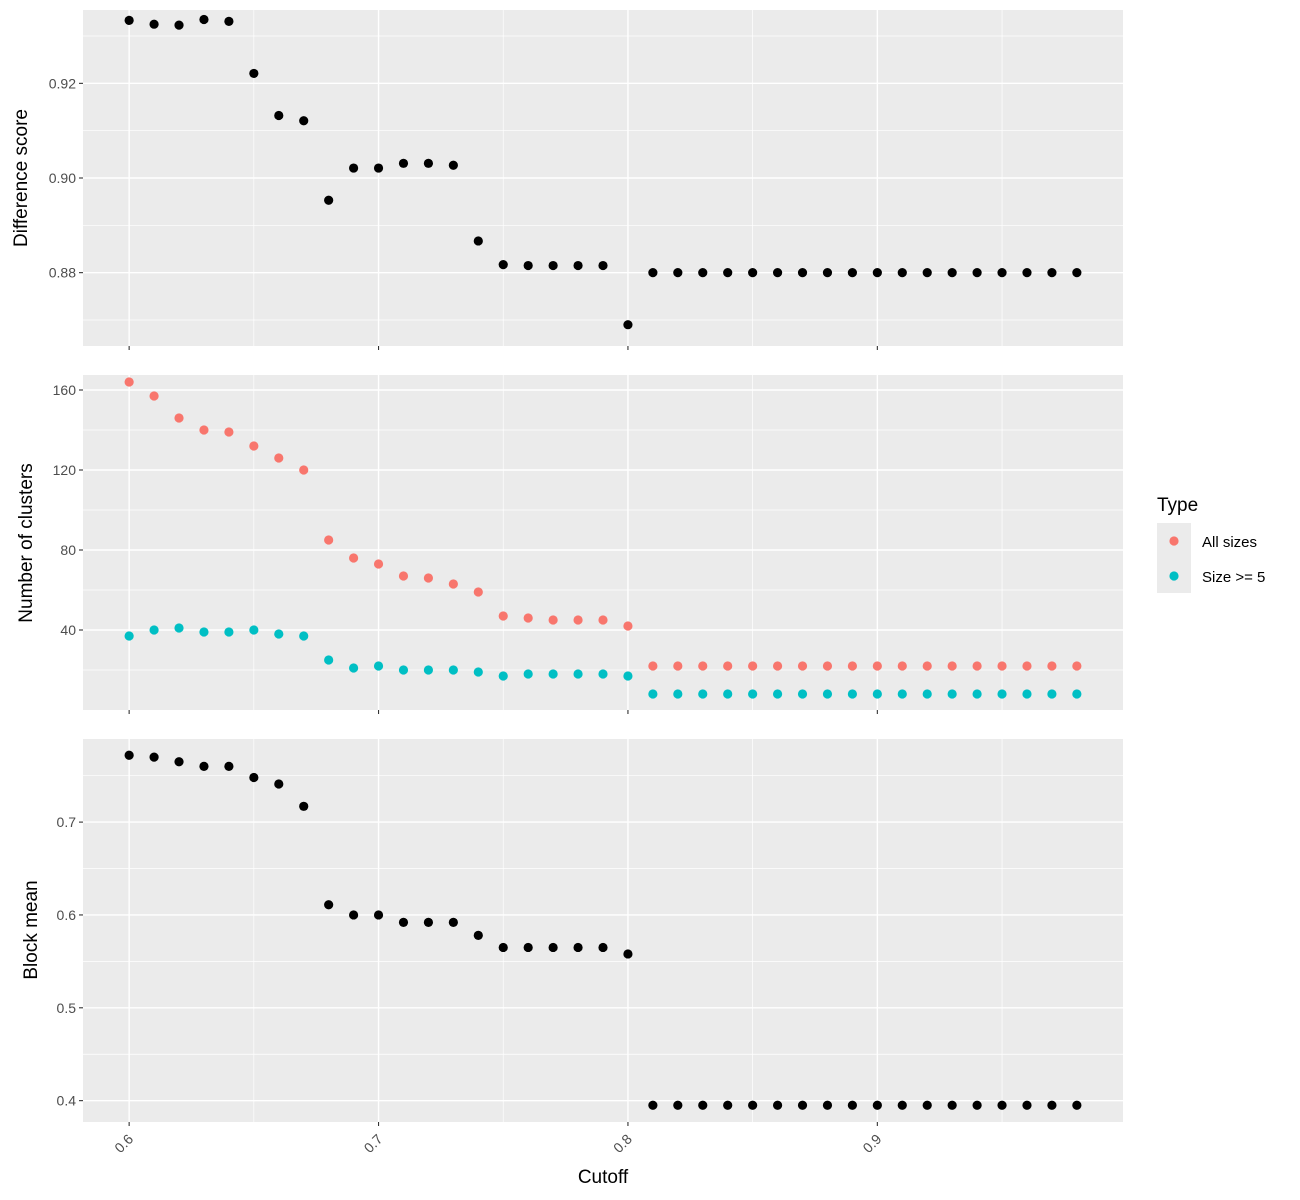 This screenshot has width=1300, height=1200. I want to click on y-tick-label: 0.88, so click(62, 273).